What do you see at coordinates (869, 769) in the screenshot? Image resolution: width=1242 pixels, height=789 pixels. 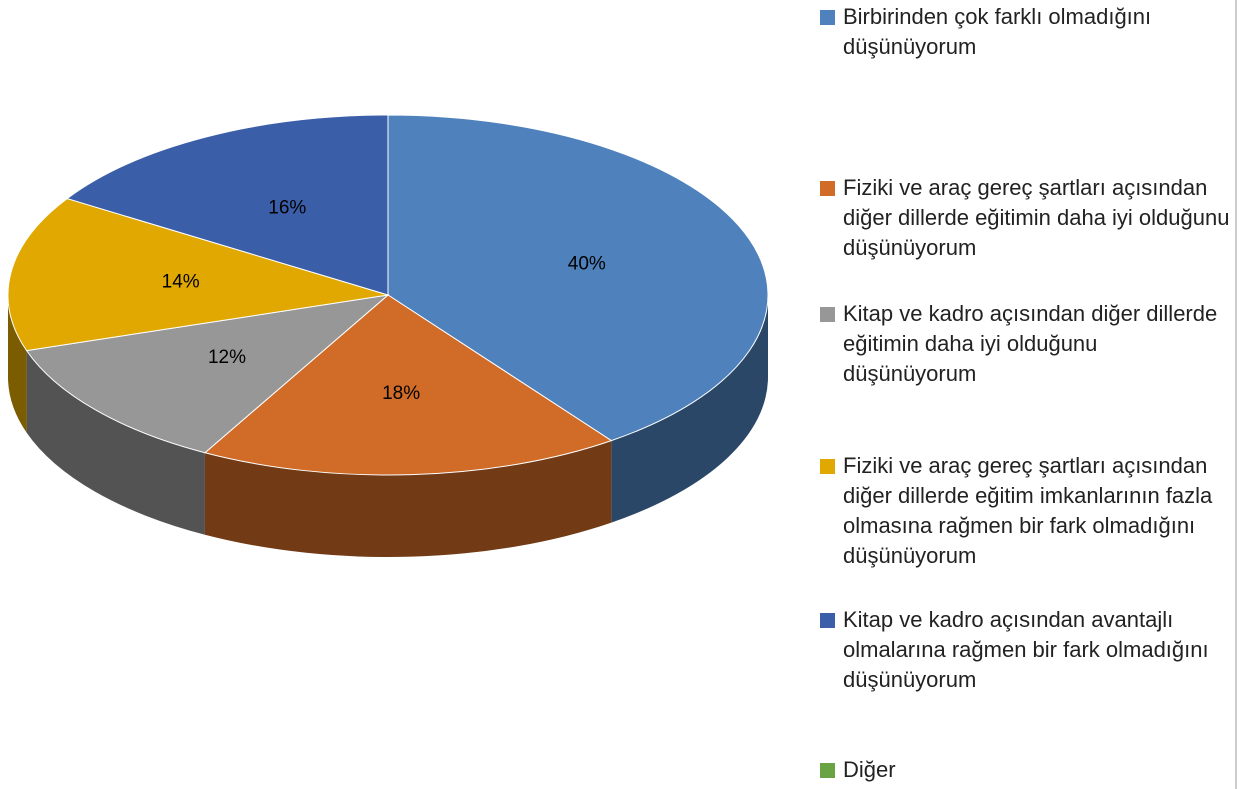 I see `legend-label: Diğer` at bounding box center [869, 769].